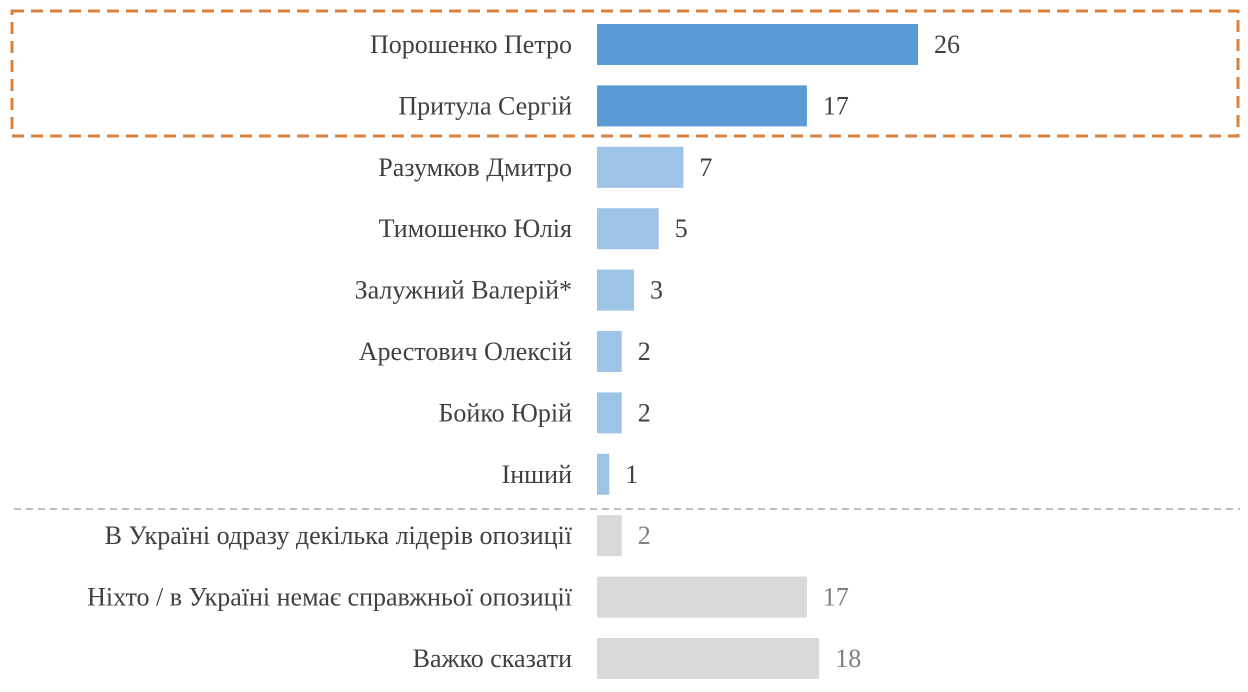 The image size is (1248, 692). What do you see at coordinates (947, 44) in the screenshot?
I see `value-label-1: 26` at bounding box center [947, 44].